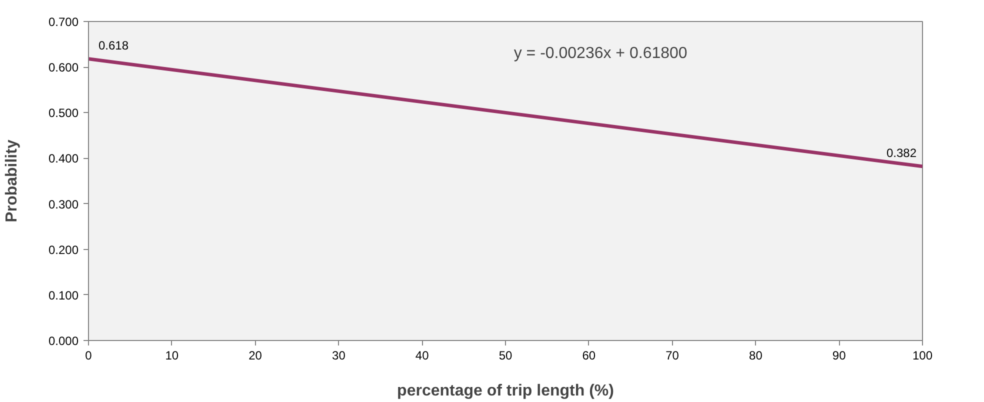 This screenshot has width=984, height=402. What do you see at coordinates (505, 355) in the screenshot?
I see `x-tick-label: 50` at bounding box center [505, 355].